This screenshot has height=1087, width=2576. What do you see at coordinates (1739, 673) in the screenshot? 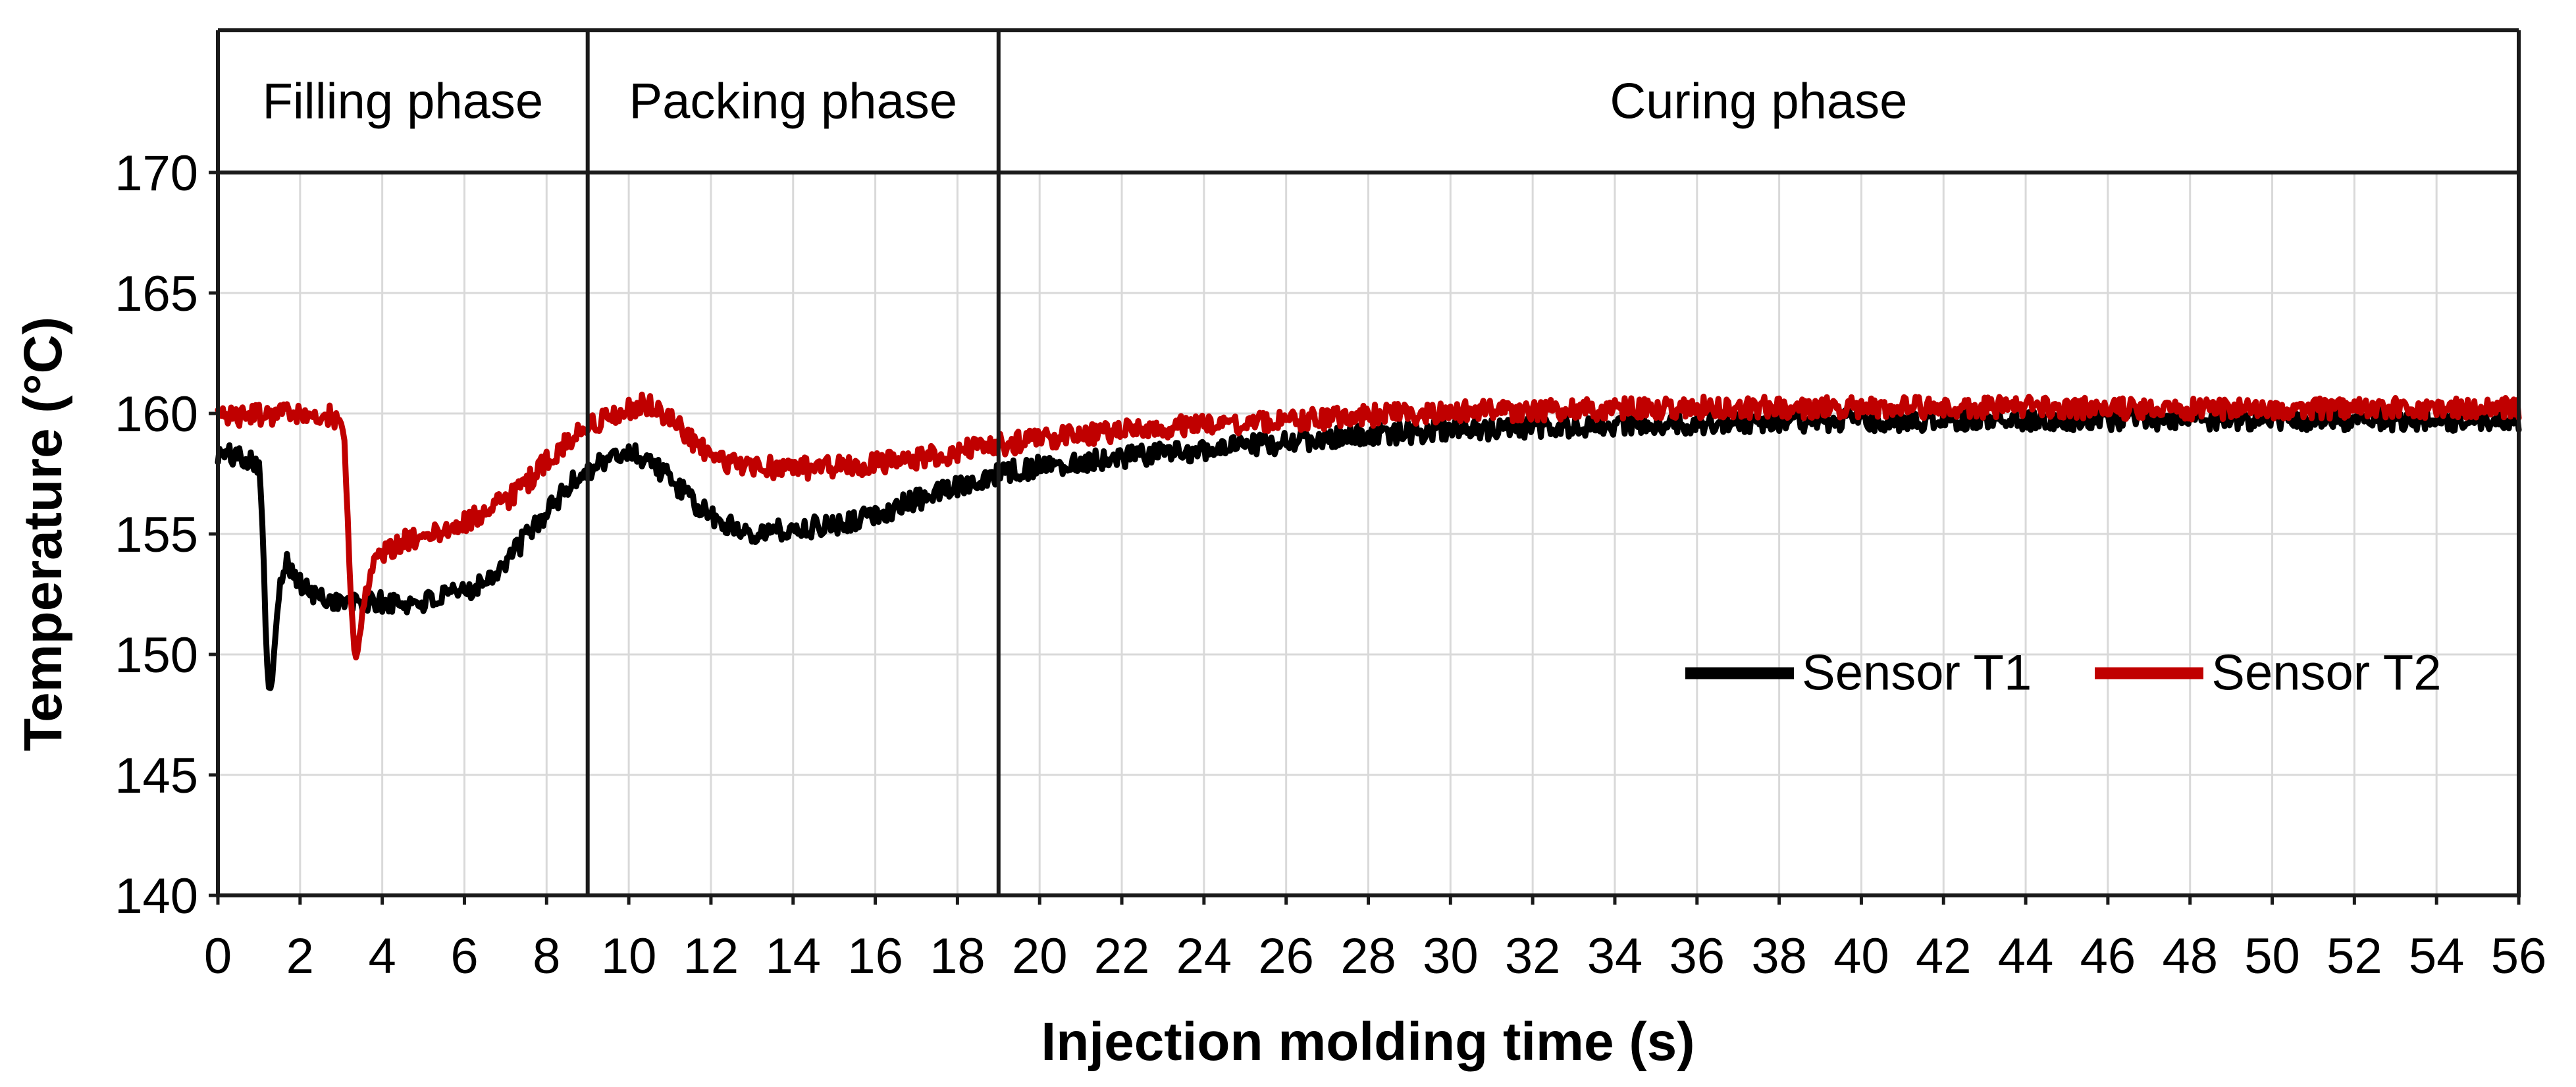
I see `legend-swatch-sensor-t1-icon` at bounding box center [1739, 673].